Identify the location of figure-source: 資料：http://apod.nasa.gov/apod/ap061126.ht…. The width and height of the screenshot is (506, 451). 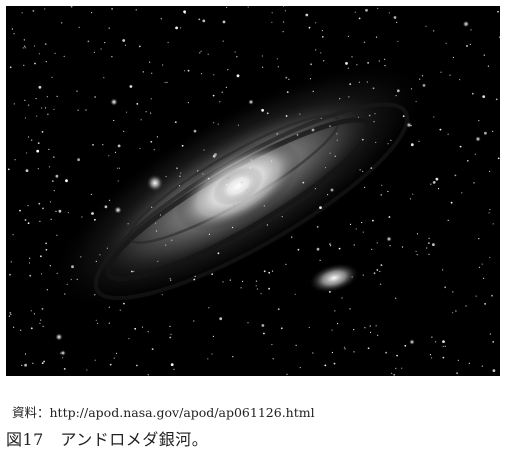
(163, 412).